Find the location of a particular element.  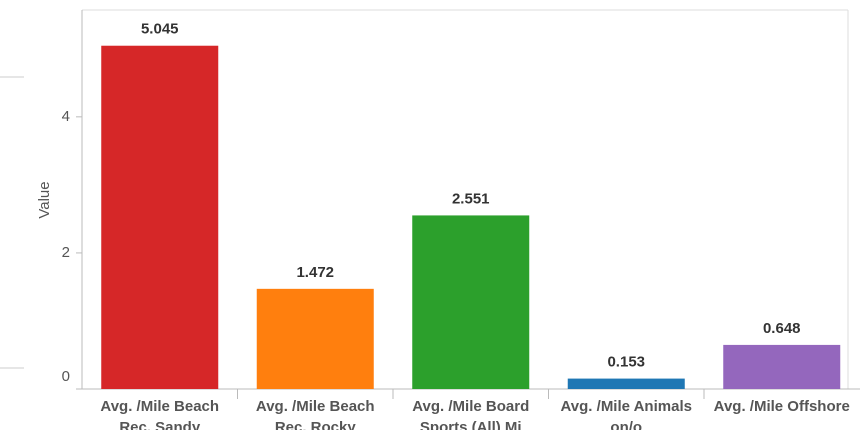

y-tick-label: 4 is located at coordinates (66, 116).